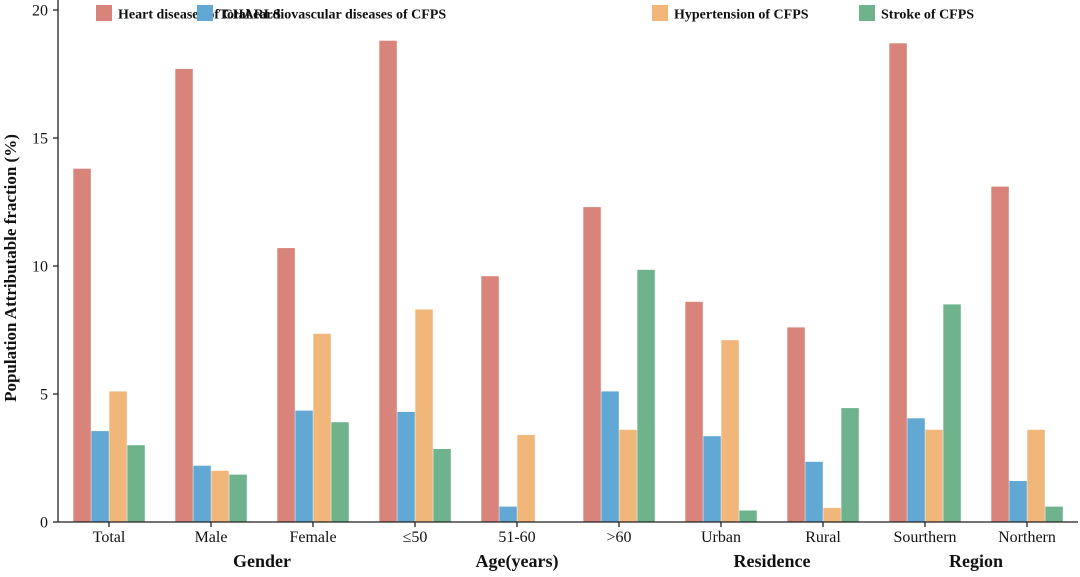 This screenshot has height=577, width=1080. I want to click on group-label-2: Residence, so click(772, 561).